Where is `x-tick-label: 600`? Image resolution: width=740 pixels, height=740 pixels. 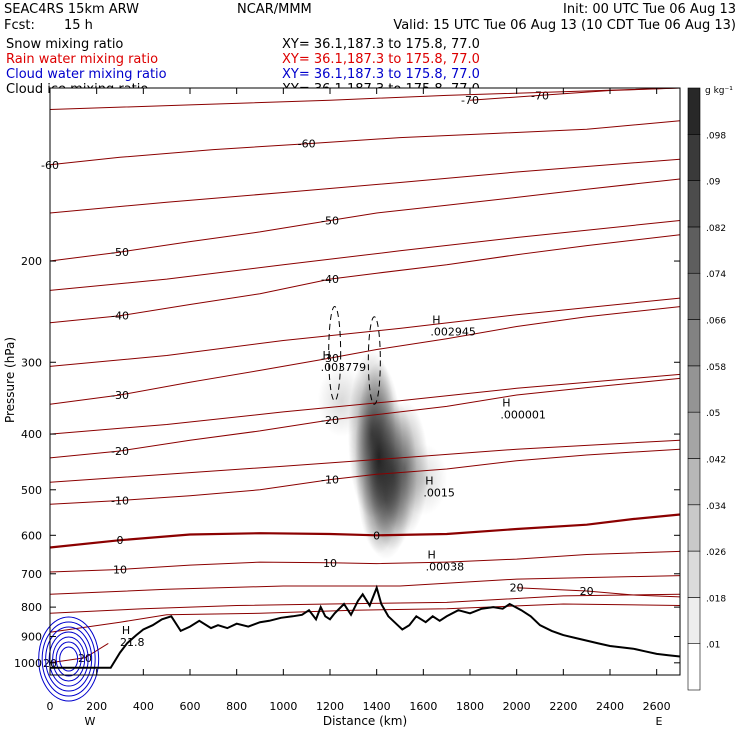
x-tick-label: 600 is located at coordinates (190, 706).